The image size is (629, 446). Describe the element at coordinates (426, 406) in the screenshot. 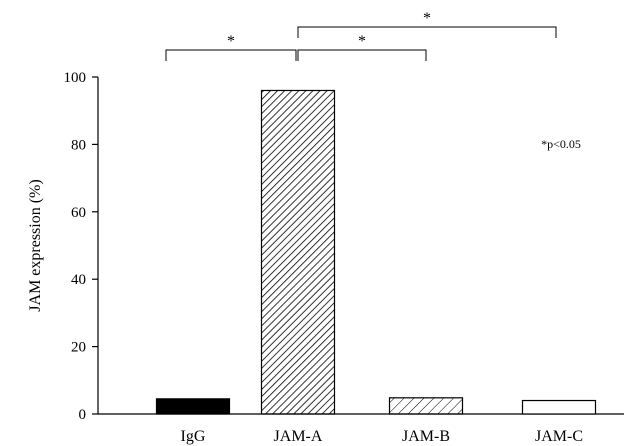

I see `bar-jam-b` at that location.